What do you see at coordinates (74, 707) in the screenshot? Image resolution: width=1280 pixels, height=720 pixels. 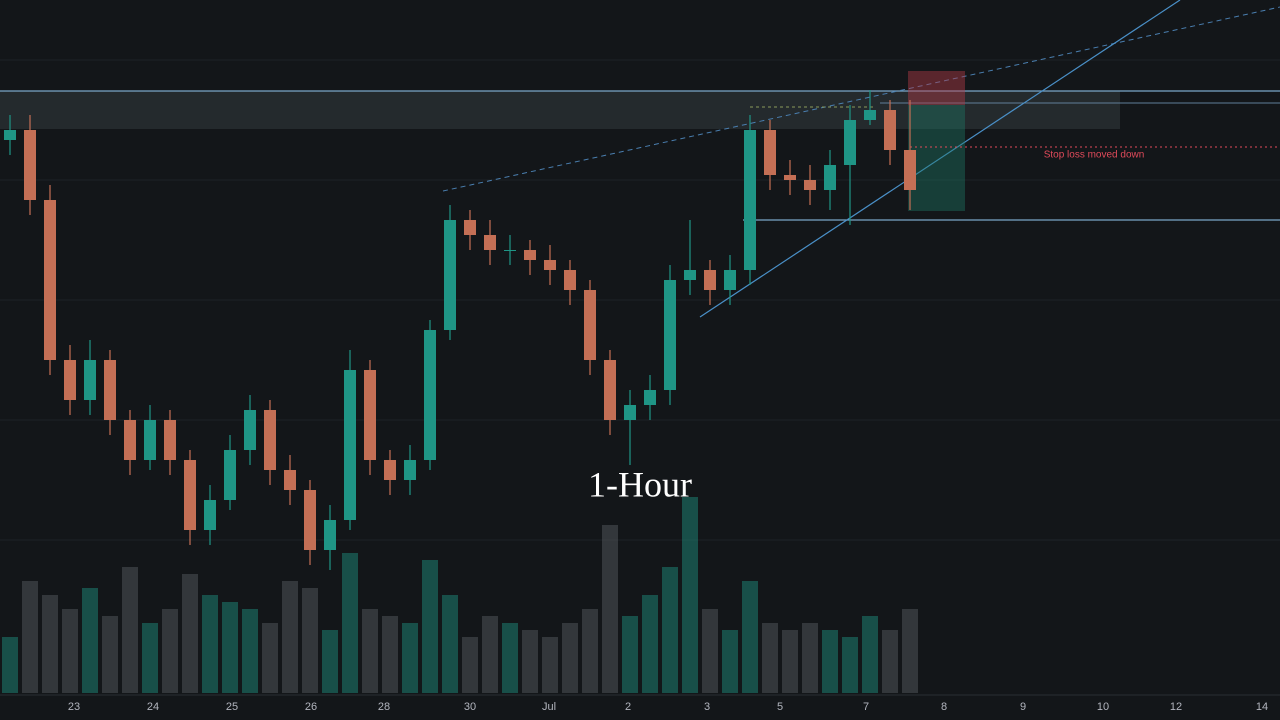 I see `x-tick-label: 23` at bounding box center [74, 707].